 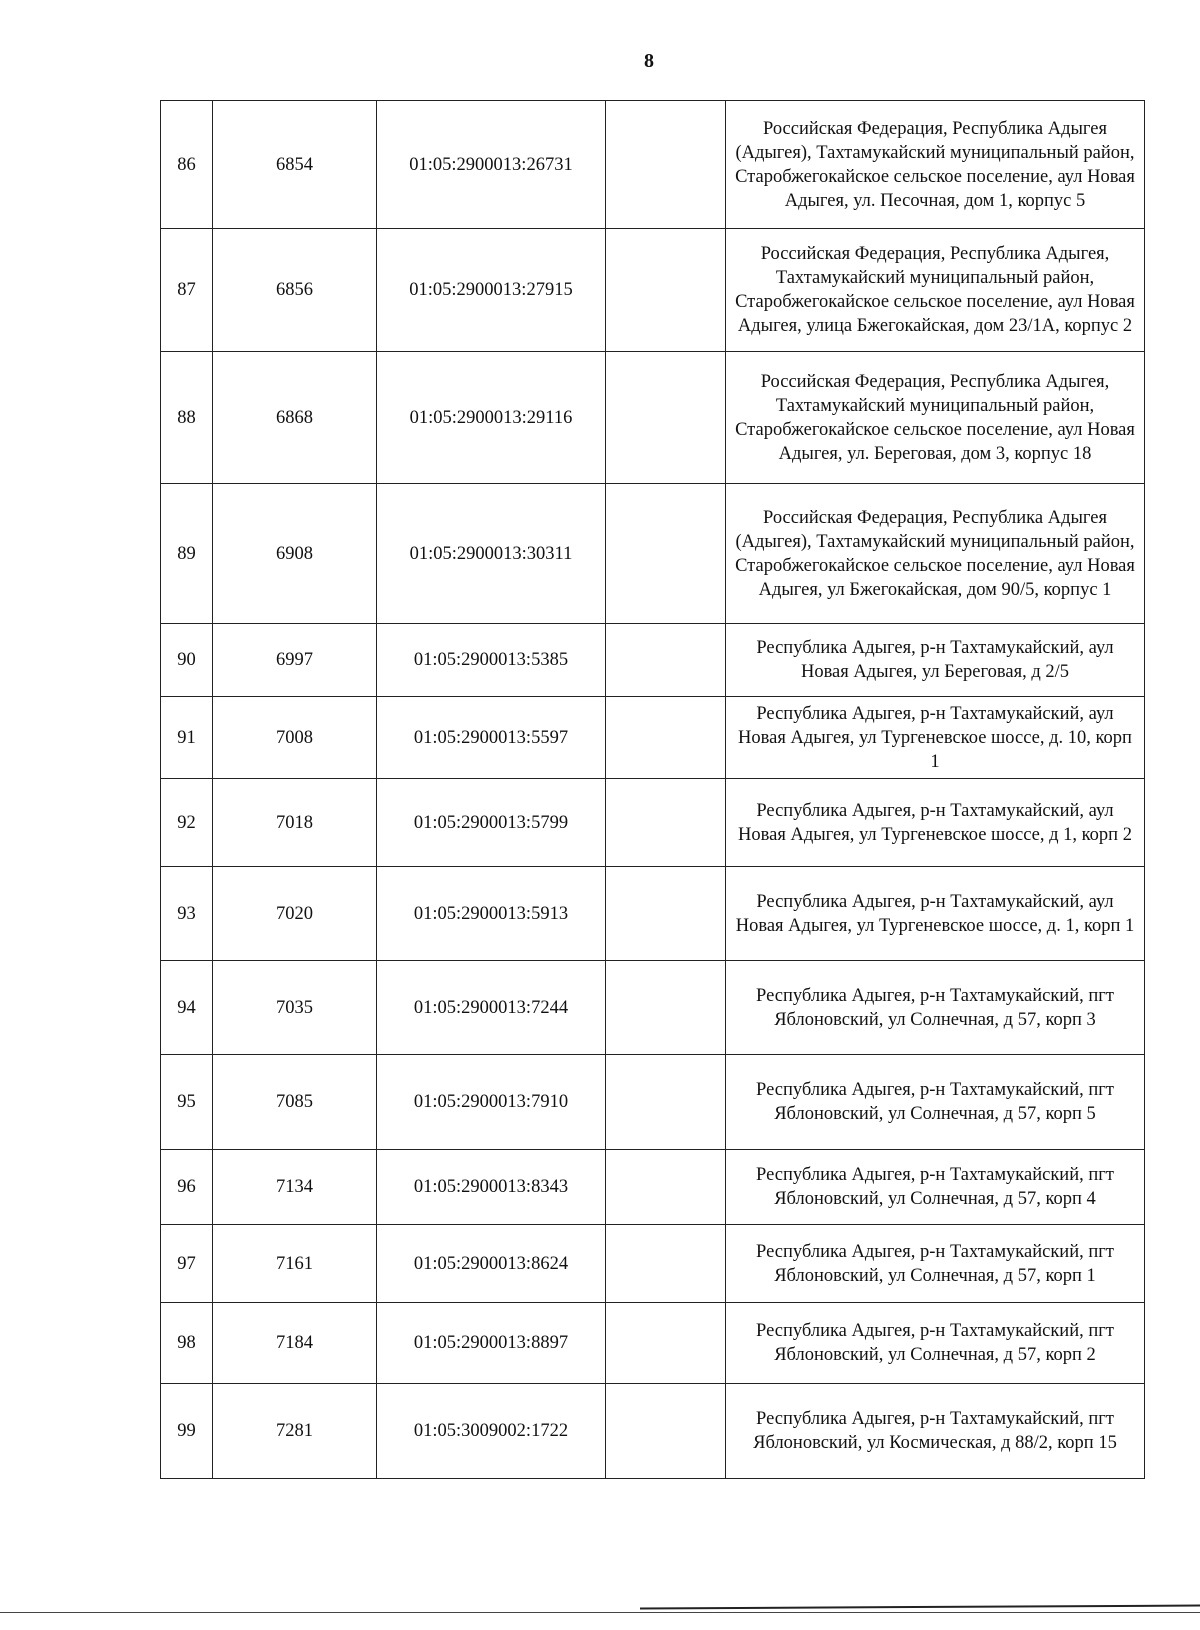 I want to click on cadastral-number: 01:05:2900013:30311, so click(x=491, y=553).